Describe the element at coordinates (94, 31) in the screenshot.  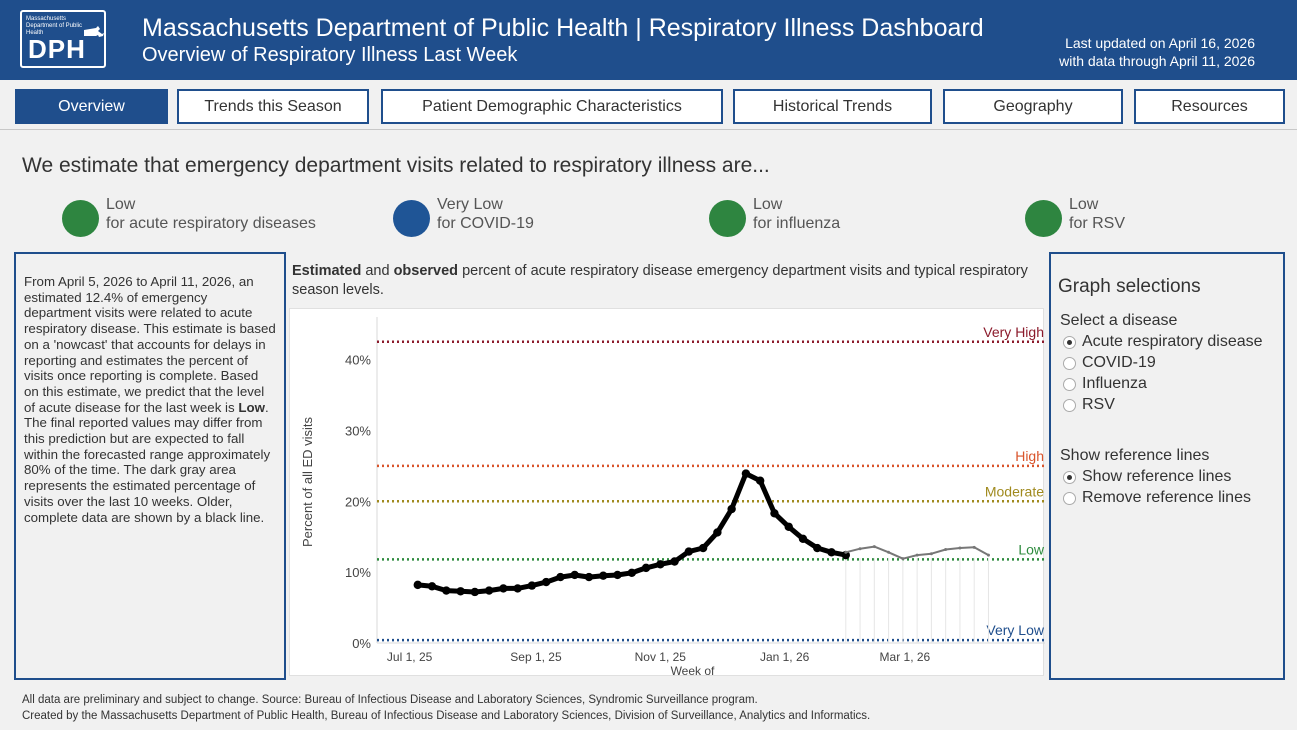
I see `massachusetts-map-icon` at that location.